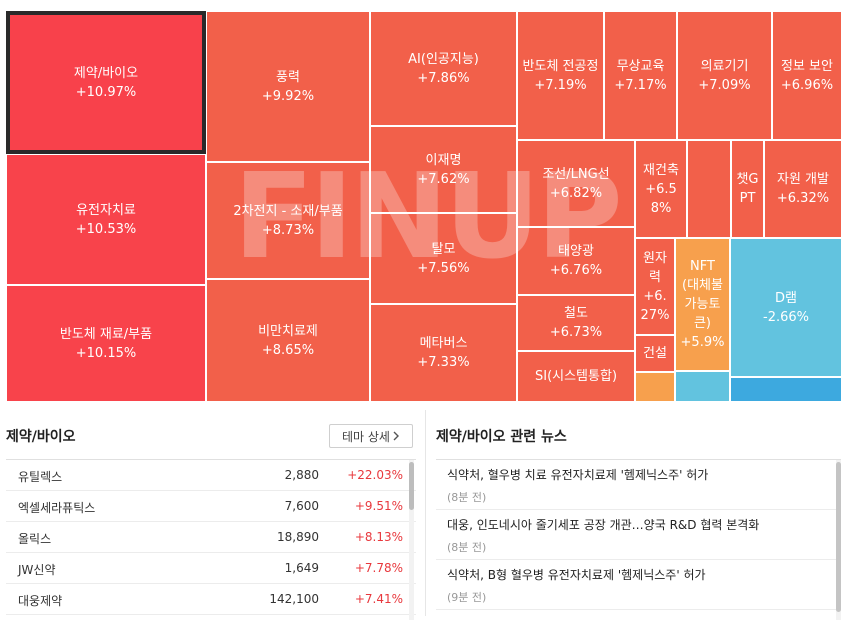  Describe the element at coordinates (655, 286) in the screenshot. I see `treemap-tile: 원자력 +6.27%` at that location.